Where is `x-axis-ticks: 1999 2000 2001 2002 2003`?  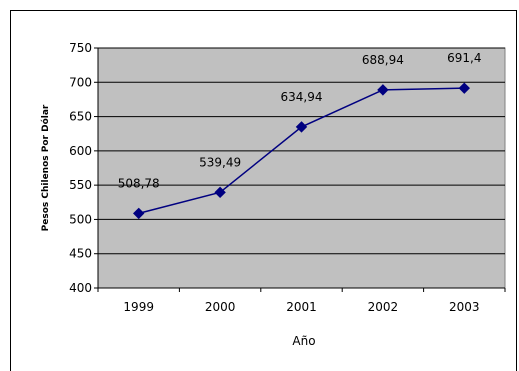
x-axis-ticks: 1999 2000 2001 2002 2003 is located at coordinates (301, 301).